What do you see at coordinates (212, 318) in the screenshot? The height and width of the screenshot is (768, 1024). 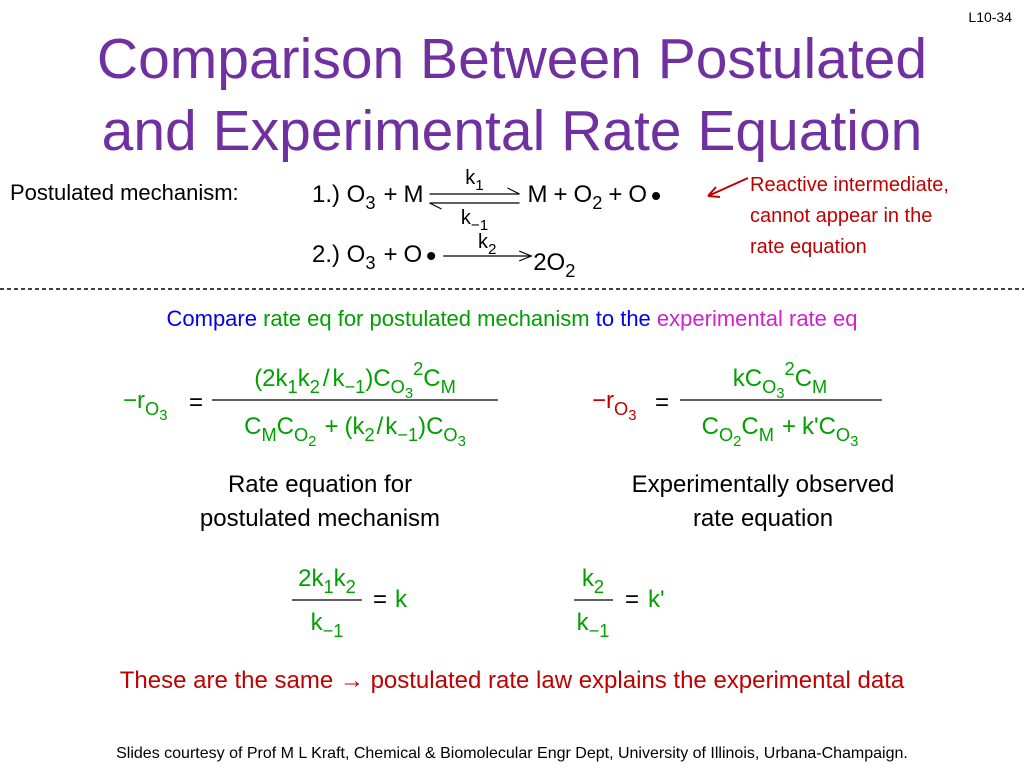 I see `compare-text: Compare` at bounding box center [212, 318].